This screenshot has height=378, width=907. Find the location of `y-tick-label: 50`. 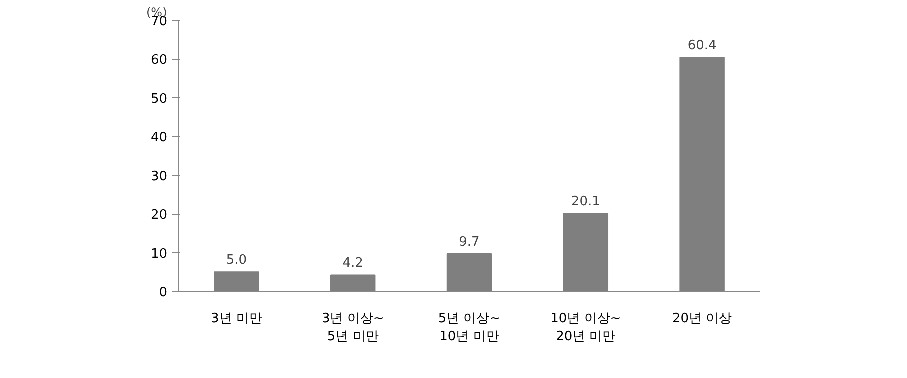

y-tick-label: 50 is located at coordinates (159, 99).